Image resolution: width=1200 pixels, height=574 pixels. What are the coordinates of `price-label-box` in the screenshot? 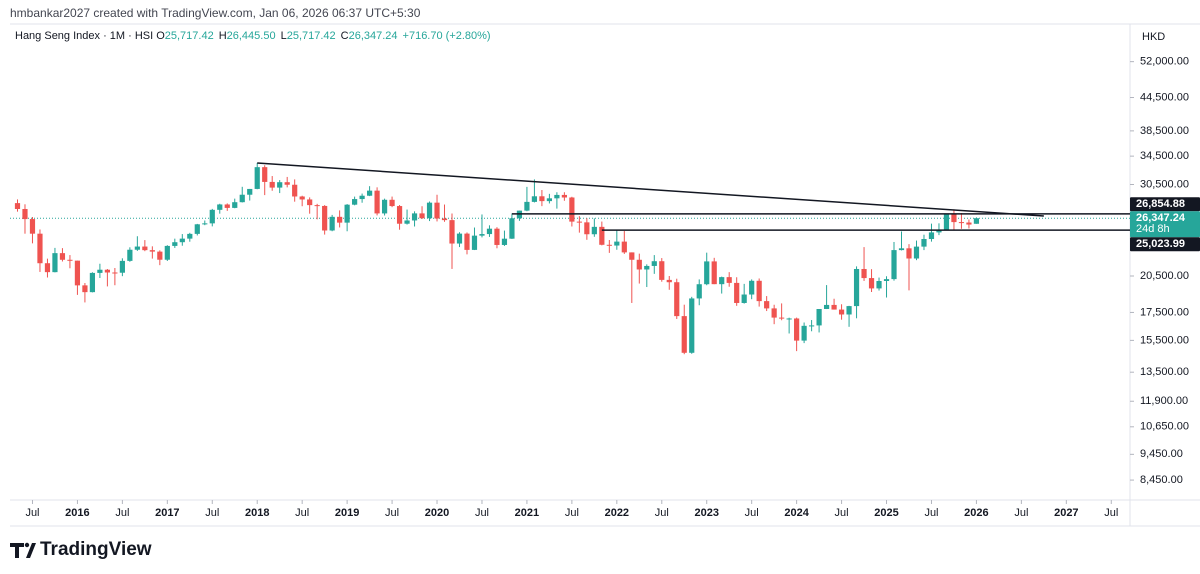 It's located at (1165, 244).